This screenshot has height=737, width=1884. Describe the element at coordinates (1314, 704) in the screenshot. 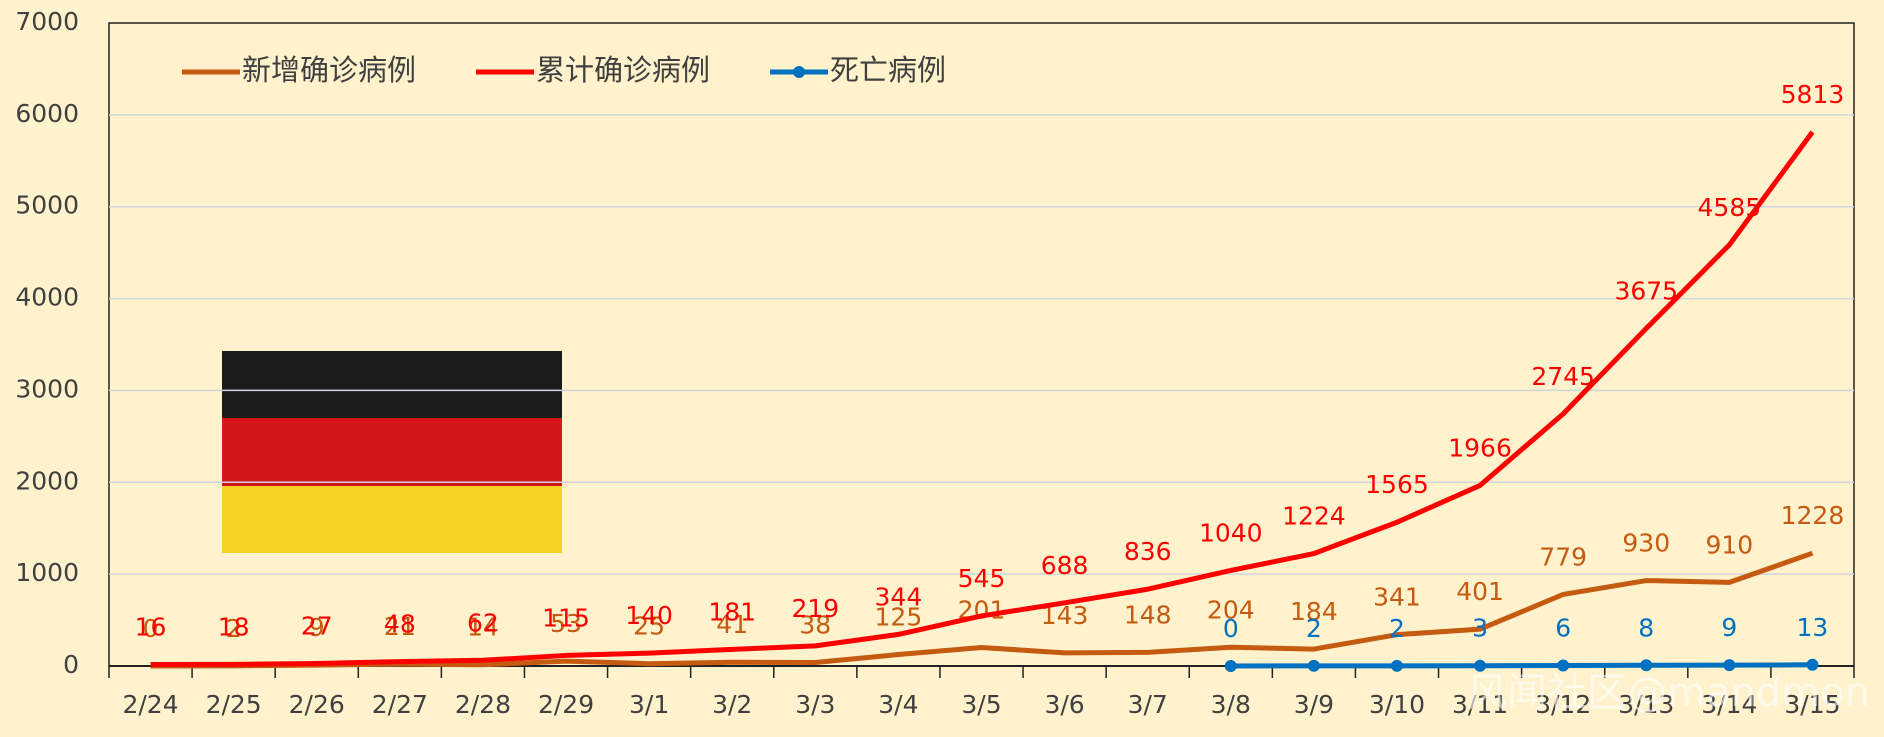

I see `x-tick-label: 3/9` at that location.